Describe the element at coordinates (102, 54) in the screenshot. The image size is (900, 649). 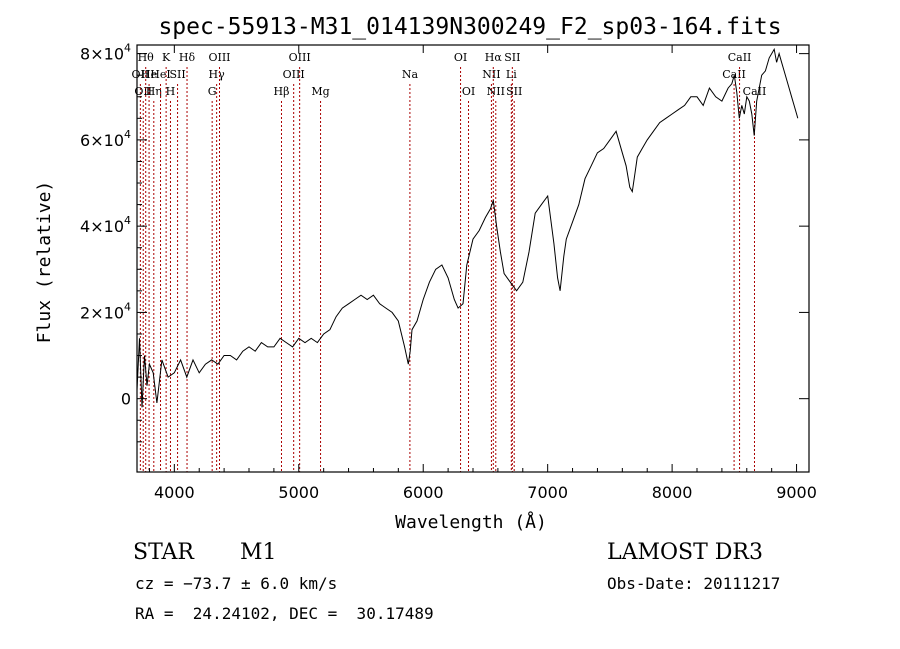
I see `y-tick-mantissa: 8×10` at that location.